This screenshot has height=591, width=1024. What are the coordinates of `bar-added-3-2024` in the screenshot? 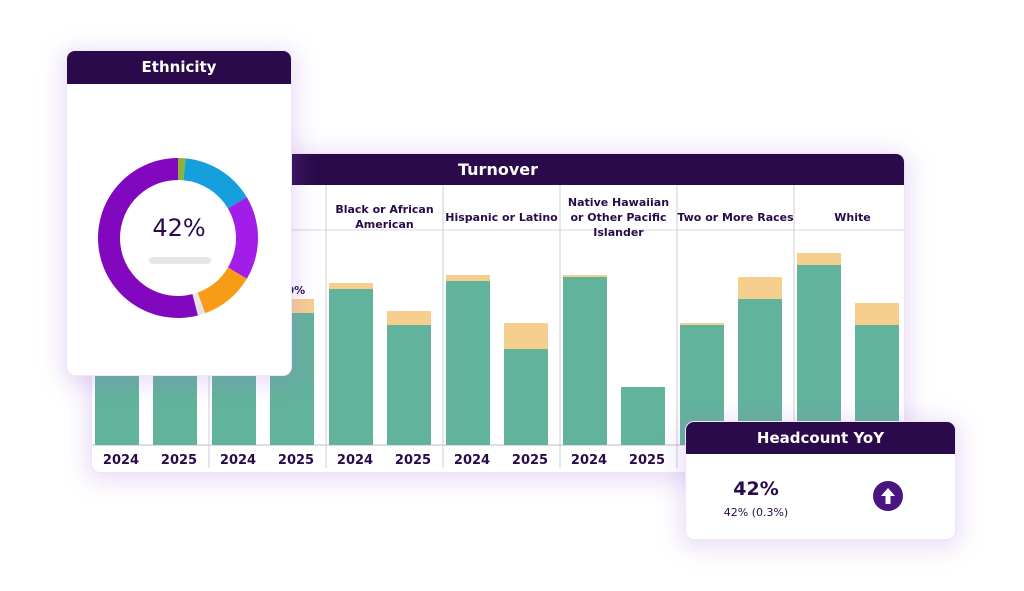 It's located at (468, 278).